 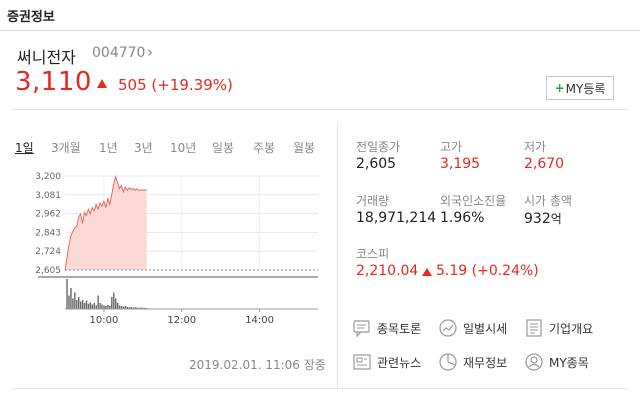 I want to click on market-cap-label: 시가 총액, so click(x=548, y=201).